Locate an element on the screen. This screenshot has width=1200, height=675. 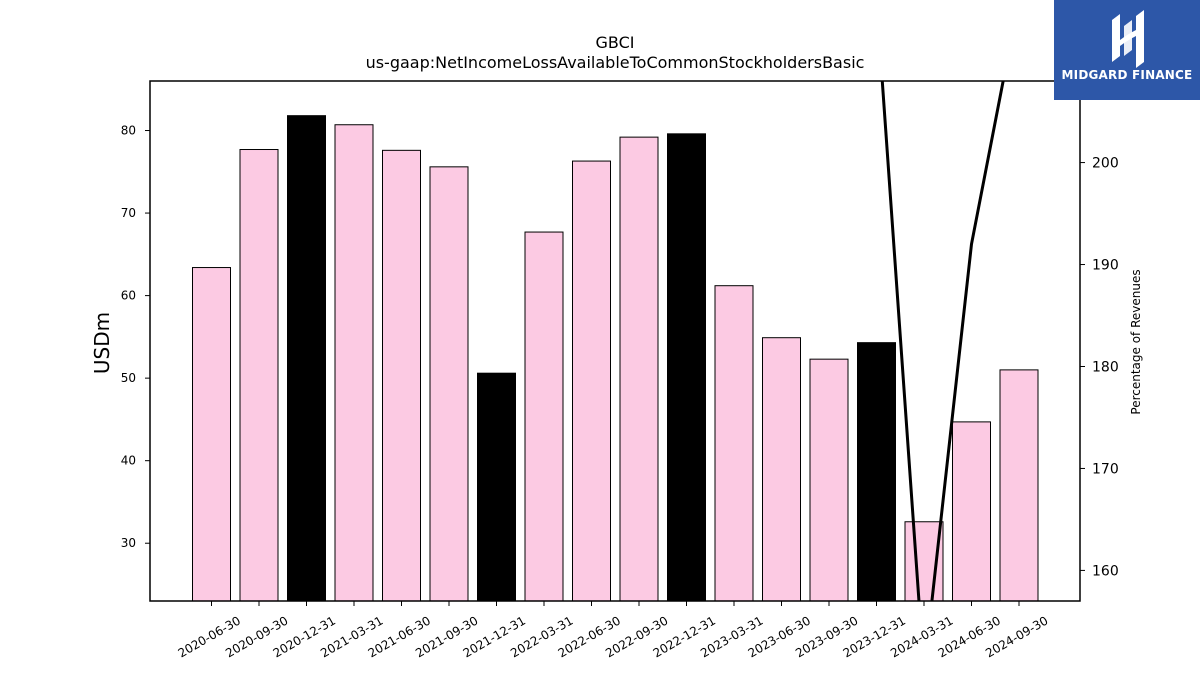
y-axis-right-ticks: 160 170 180 190 200 is located at coordinates (1099, 367).